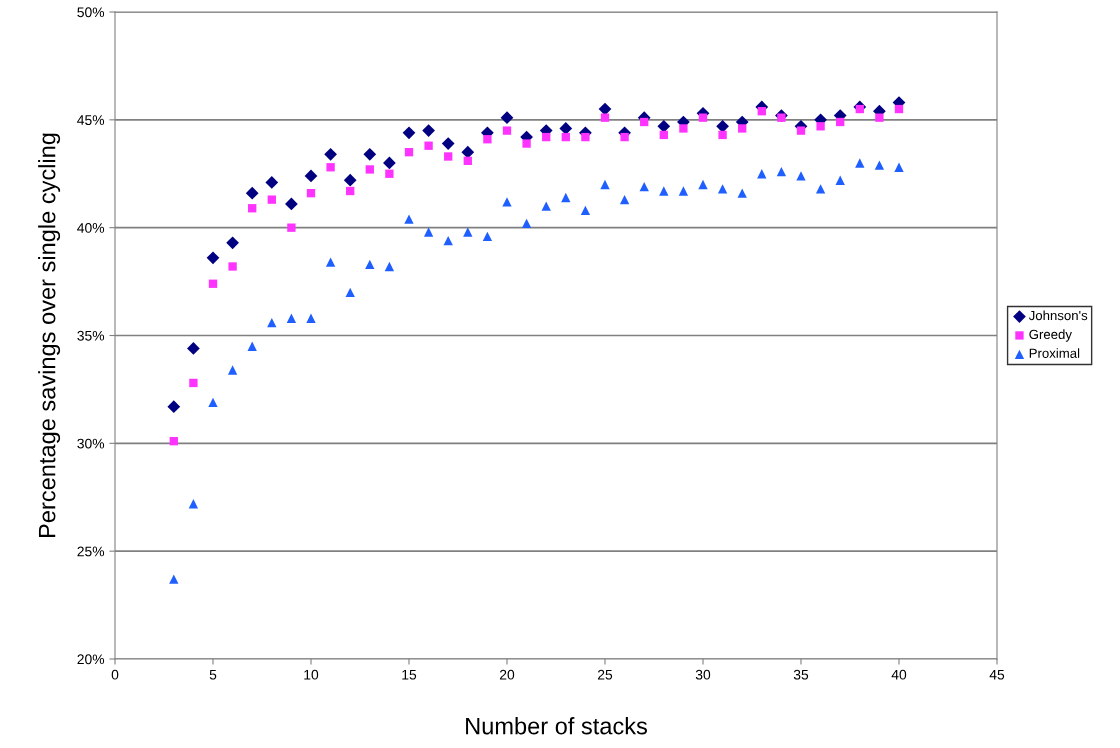  Describe the element at coordinates (91, 659) in the screenshot. I see `y-tick-label: 20%` at that location.